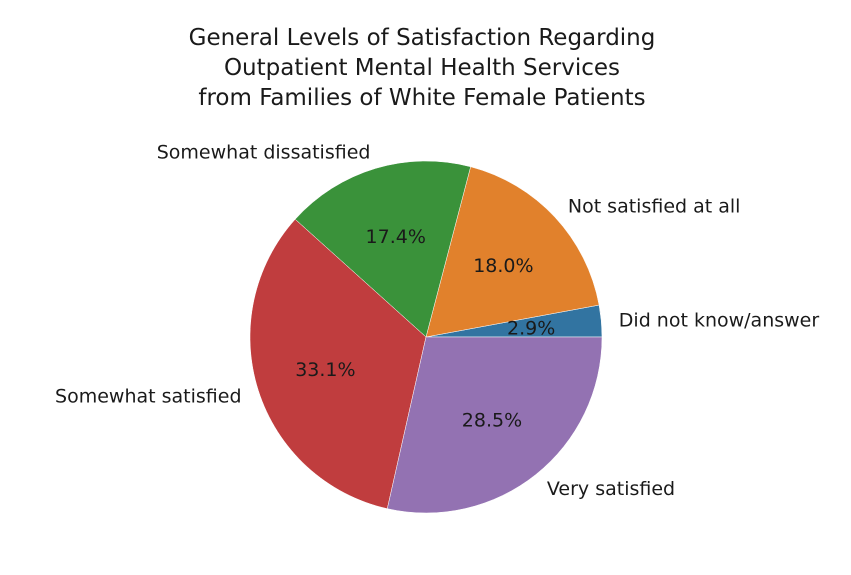  I want to click on slice-label: Very satisfied, so click(611, 489).